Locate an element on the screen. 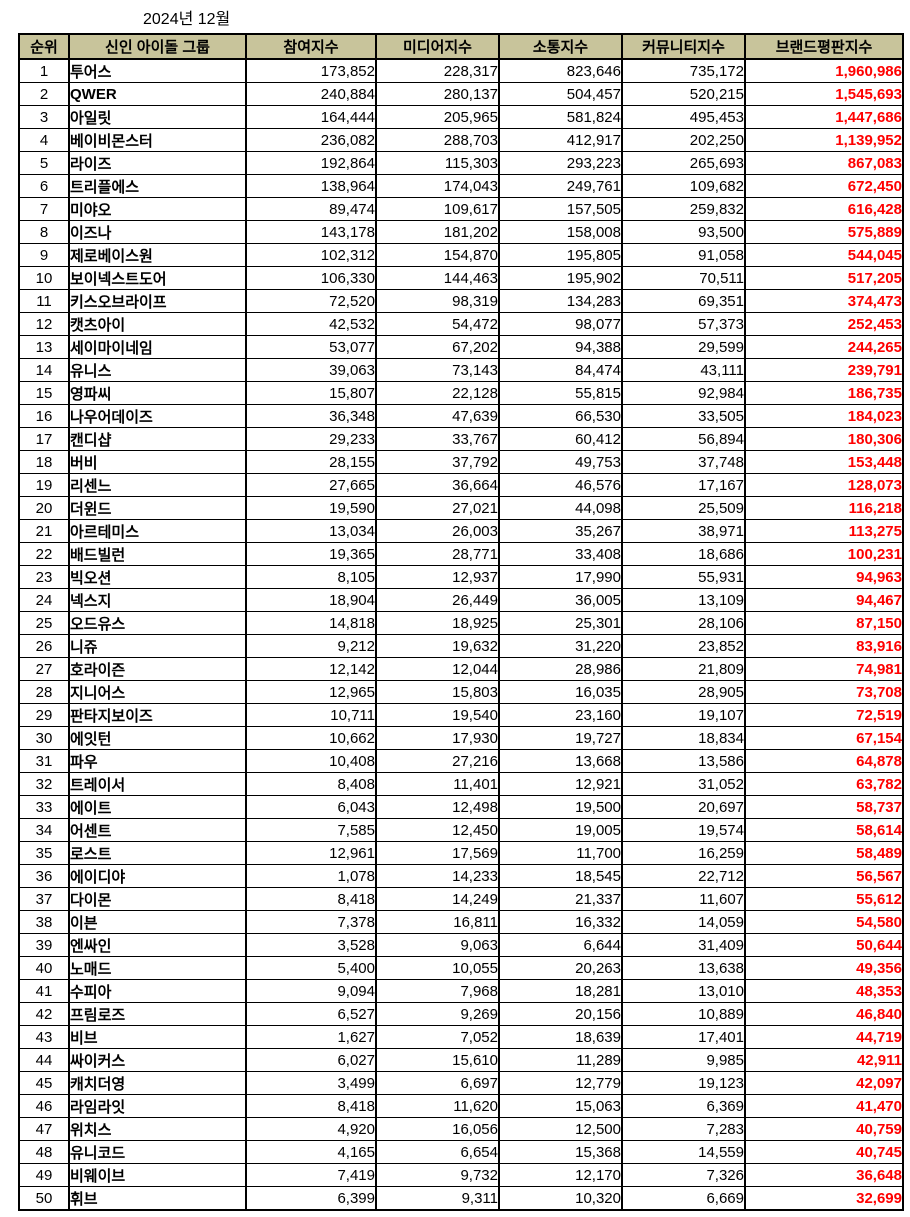 Image resolution: width=910 pixels, height=1217 pixels. community-index-cell: 202,250 is located at coordinates (683, 140).